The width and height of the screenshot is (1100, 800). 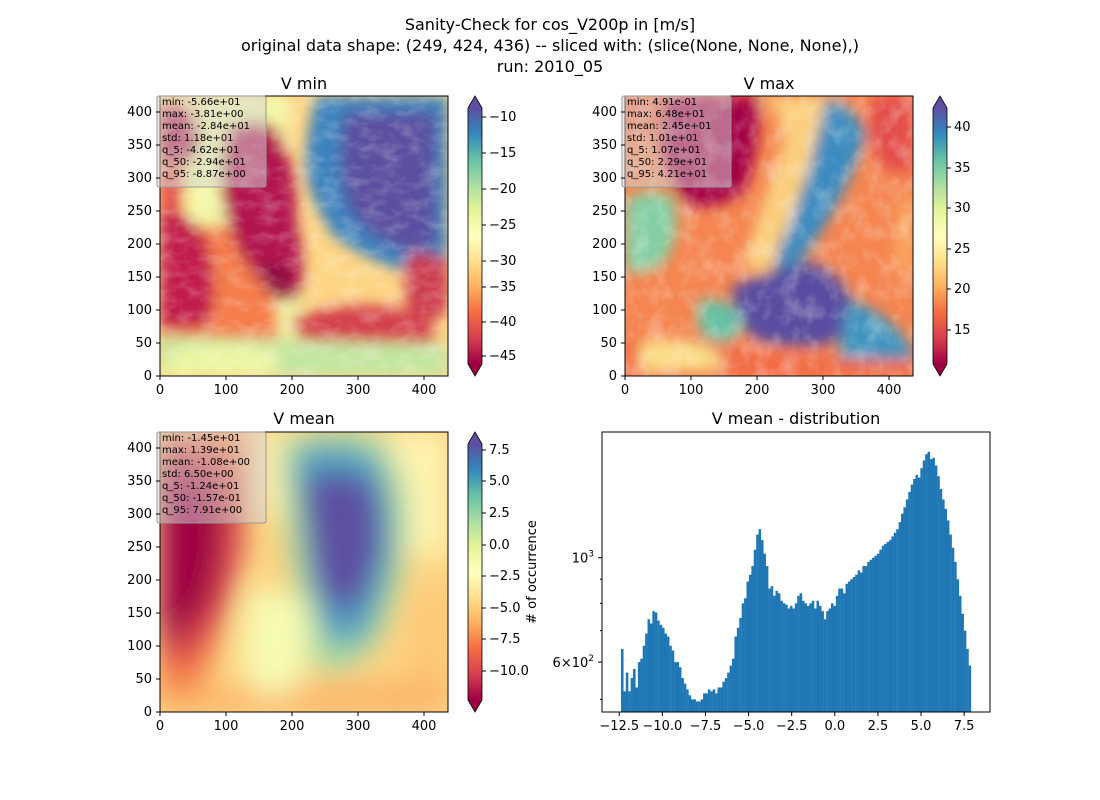 What do you see at coordinates (498, 572) in the screenshot?
I see `colorbar-v-mean: 7.5 5.0 2.5 0.0 −2.5 −5.0 −7.5 −10.0` at bounding box center [498, 572].